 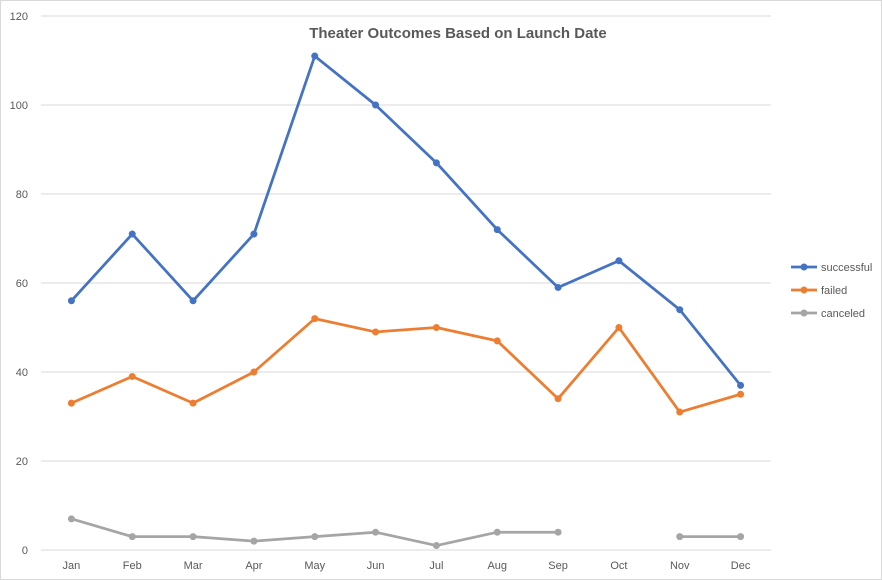 I want to click on x-tick-label: May, so click(x=314, y=566).